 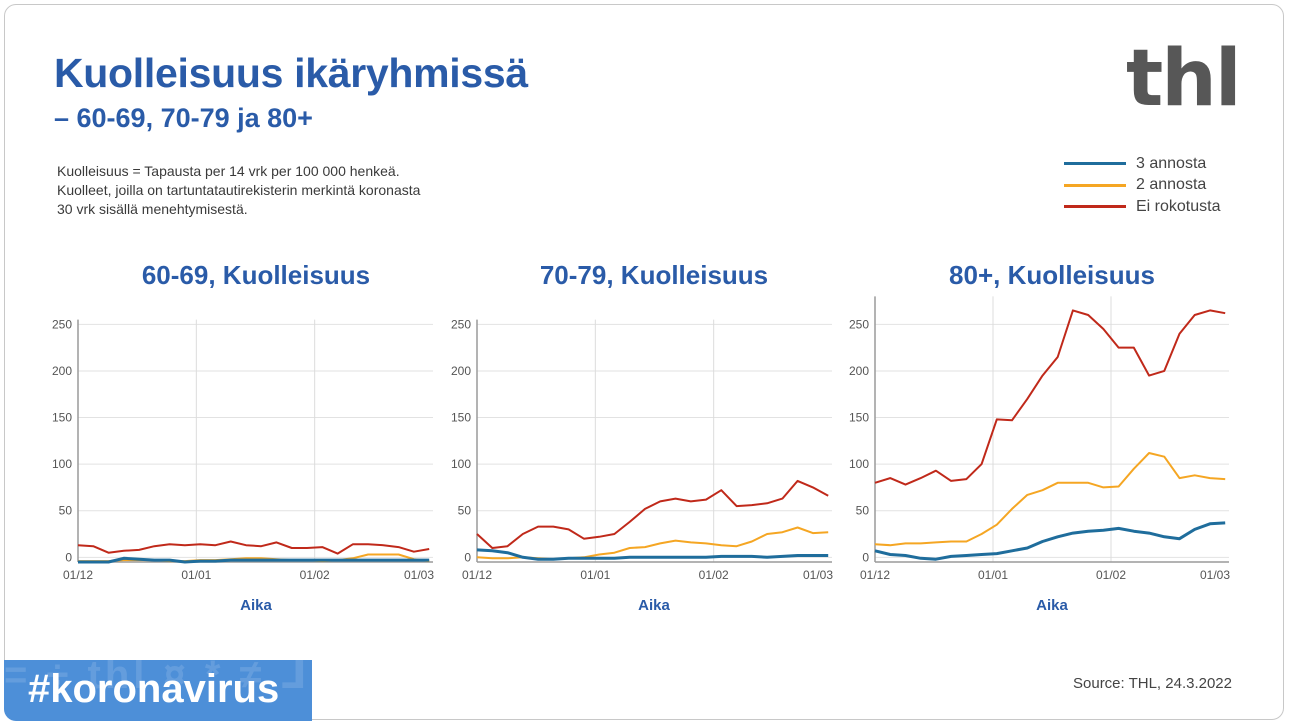 I want to click on chart-title-60-69: 60-69, Kuolleisuus, so click(x=256, y=275).